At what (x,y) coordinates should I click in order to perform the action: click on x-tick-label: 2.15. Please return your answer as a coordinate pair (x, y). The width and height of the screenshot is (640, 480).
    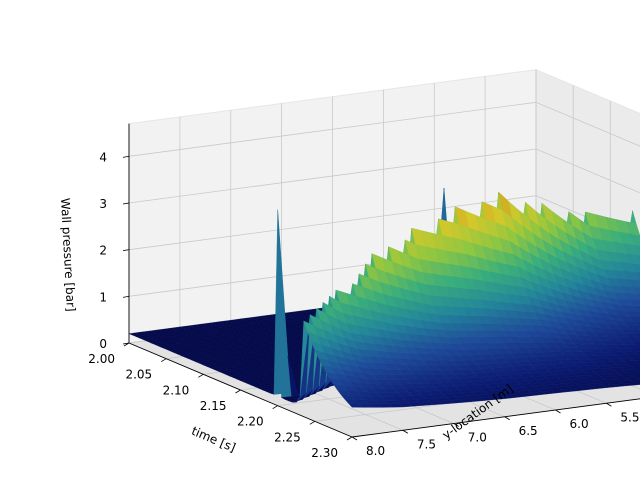
    Looking at the image, I should click on (213, 406).